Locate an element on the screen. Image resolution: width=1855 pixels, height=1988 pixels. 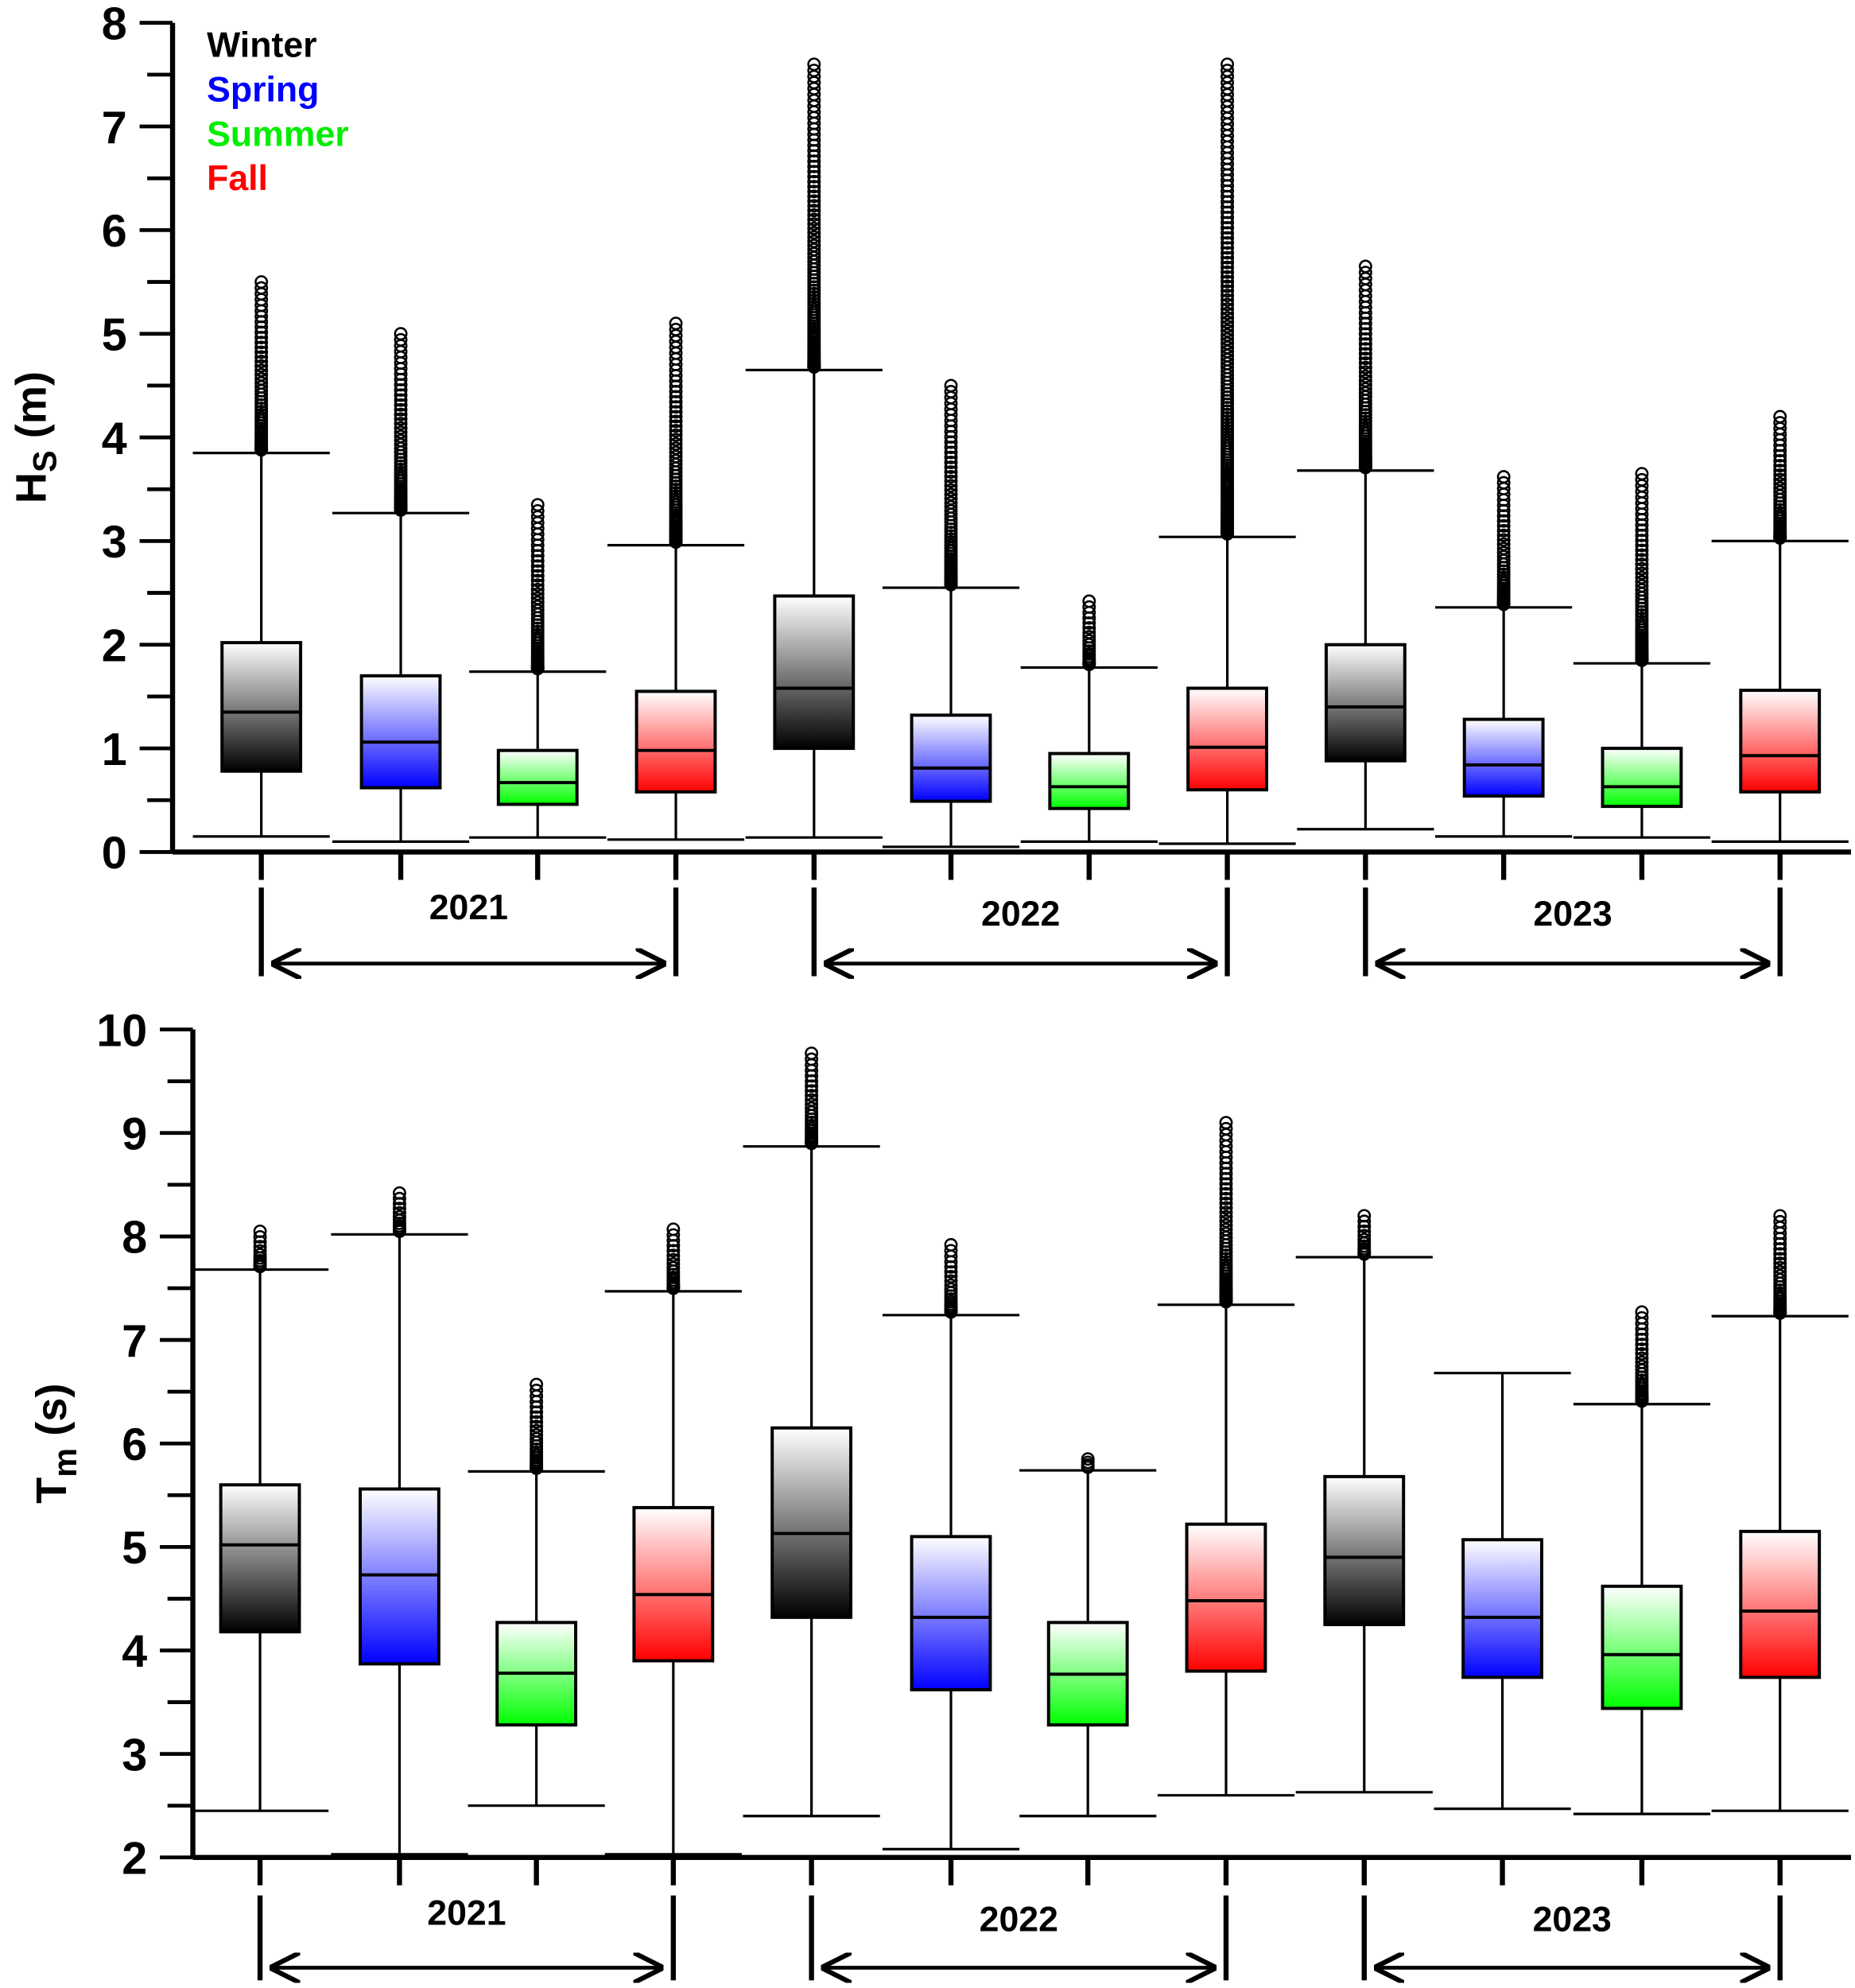
y-tick-label: 7 is located at coordinates (134, 1341).